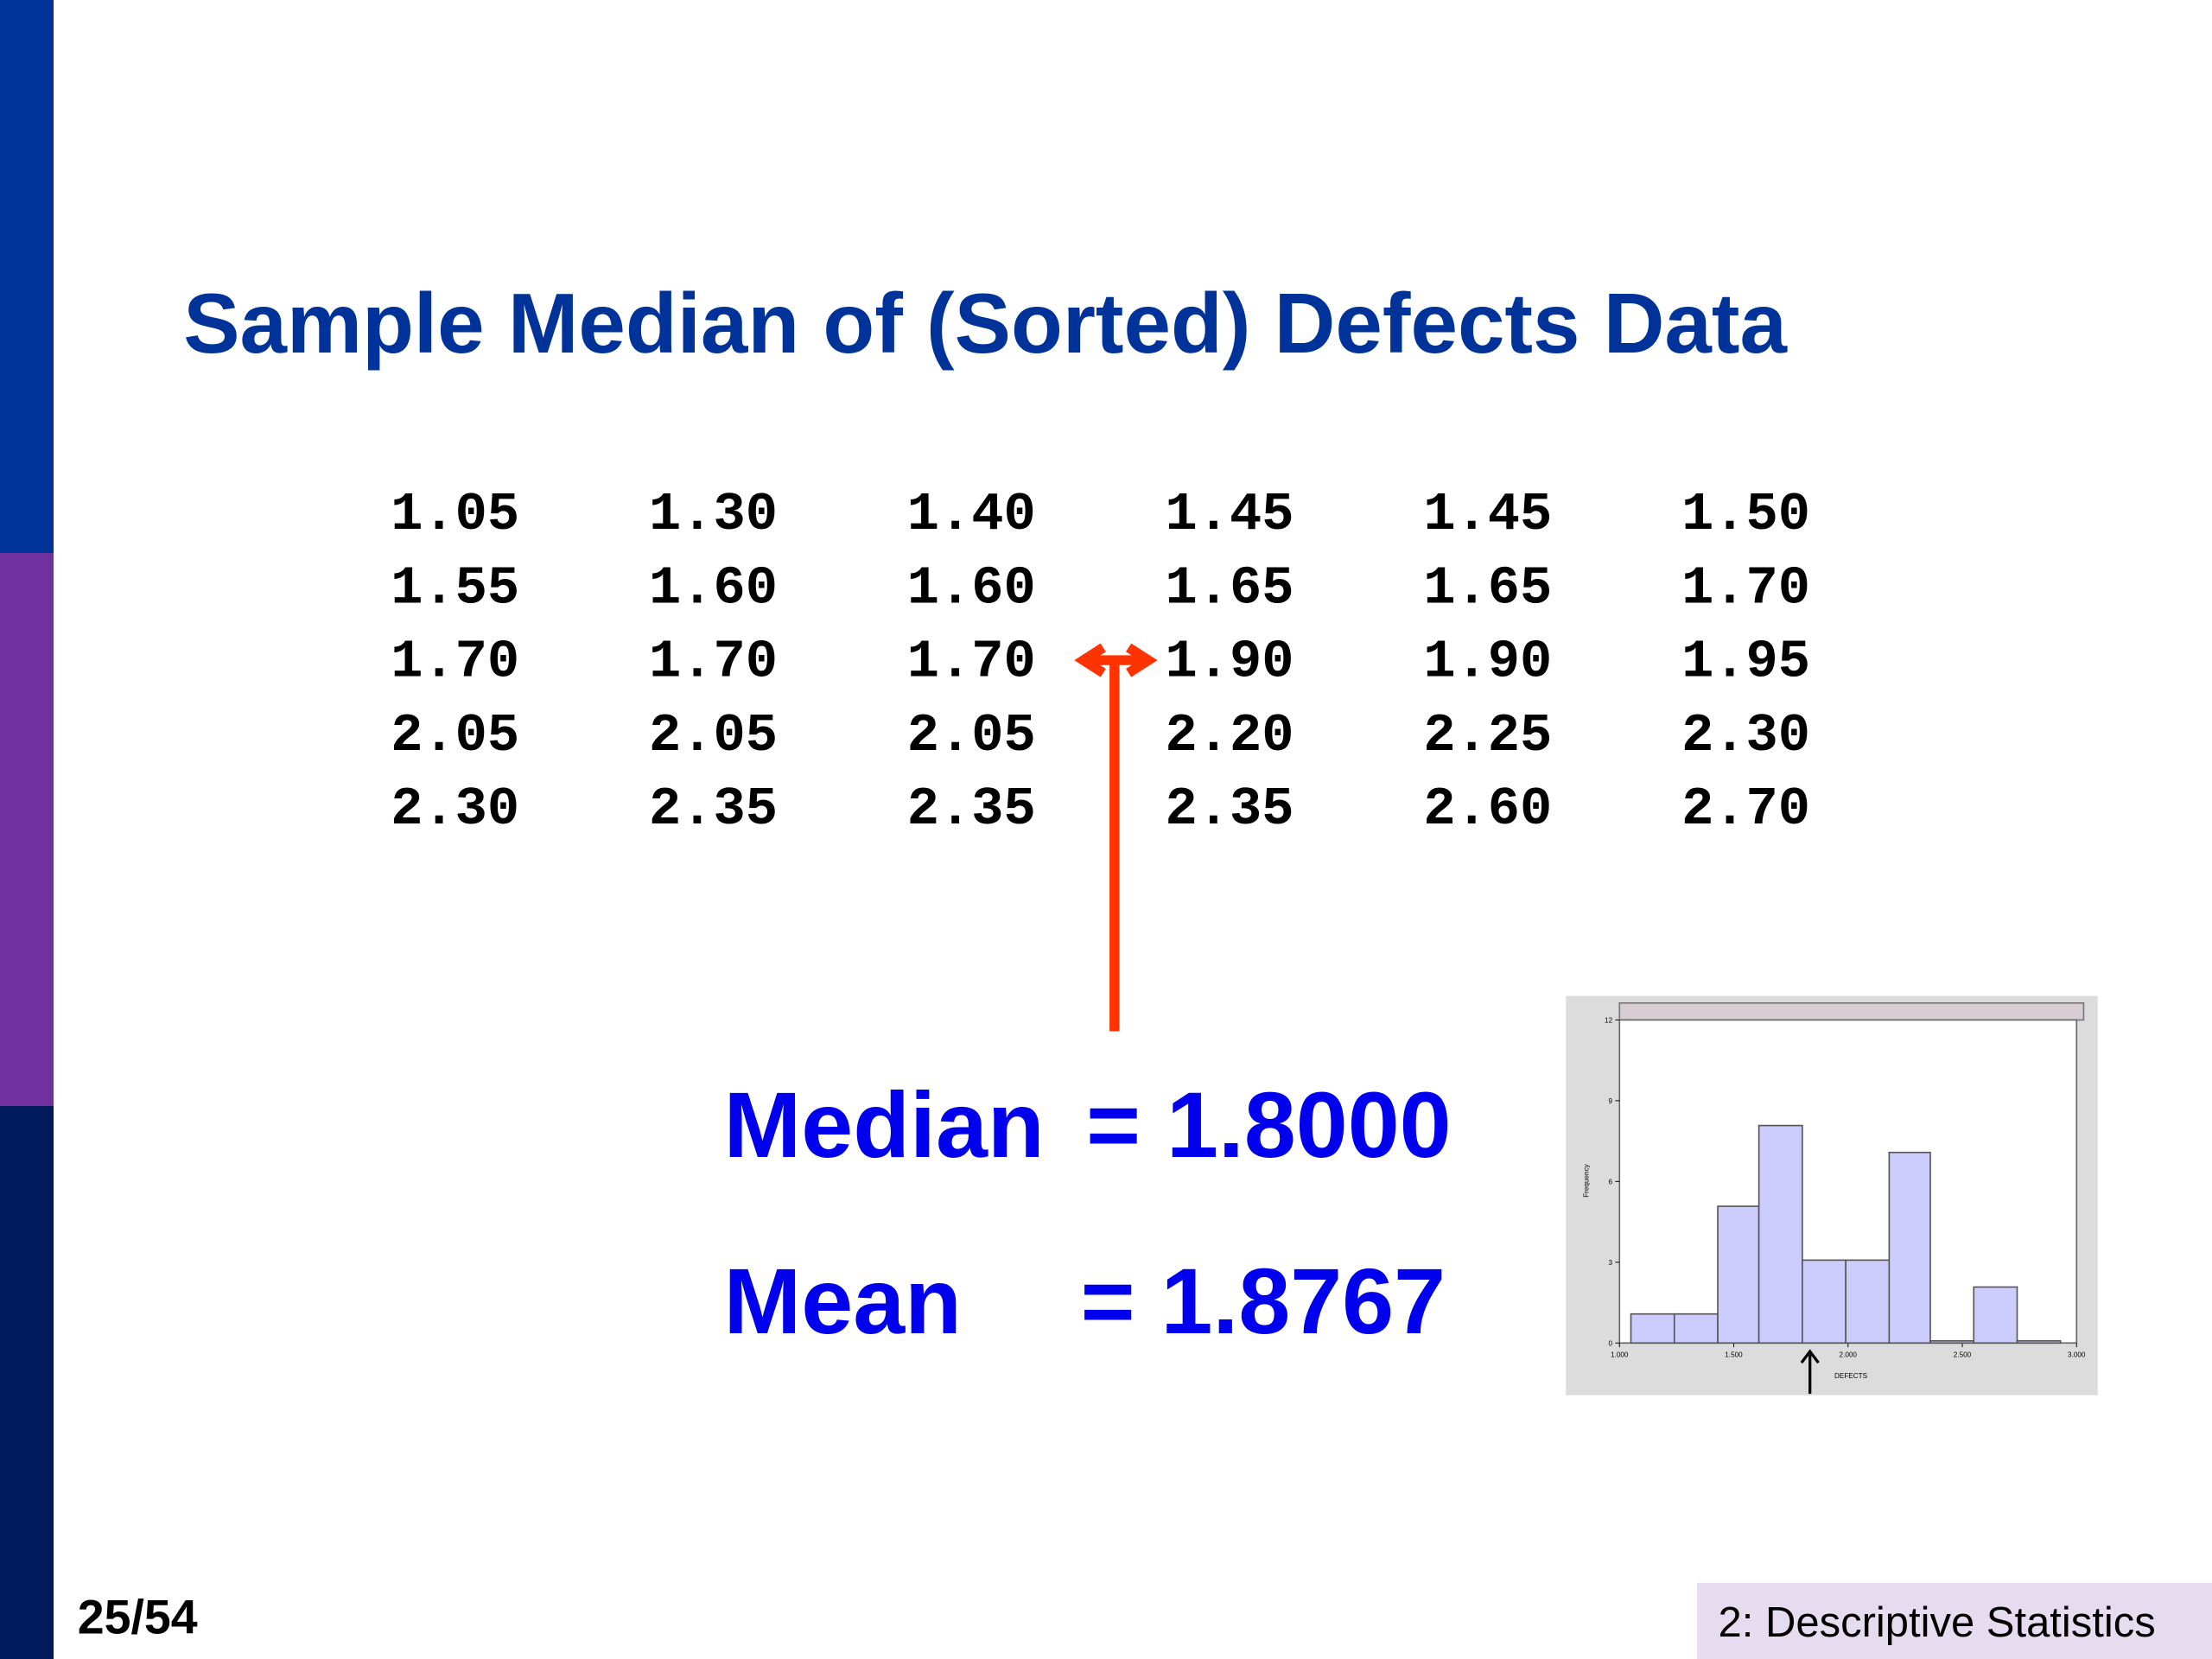 This screenshot has width=2212, height=1659. I want to click on y-tick-label: 0, so click(1611, 1344).